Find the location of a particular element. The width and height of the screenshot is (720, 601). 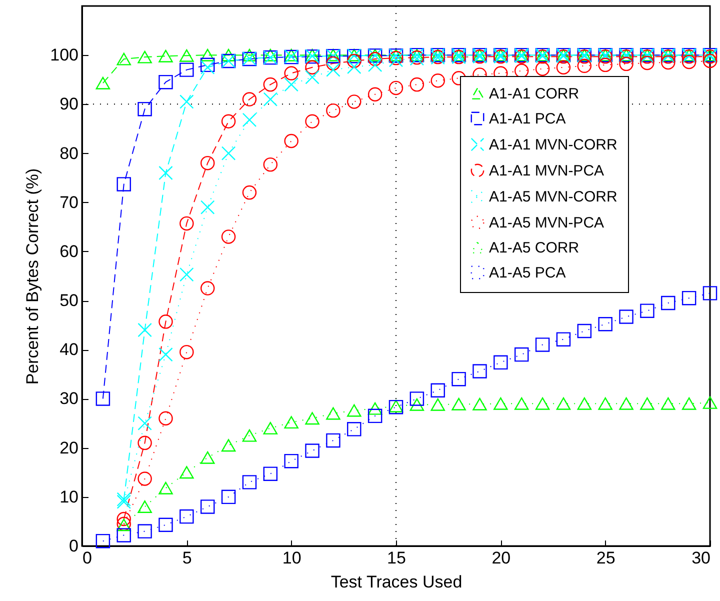

y-tick-label: 80 is located at coordinates (69, 153).